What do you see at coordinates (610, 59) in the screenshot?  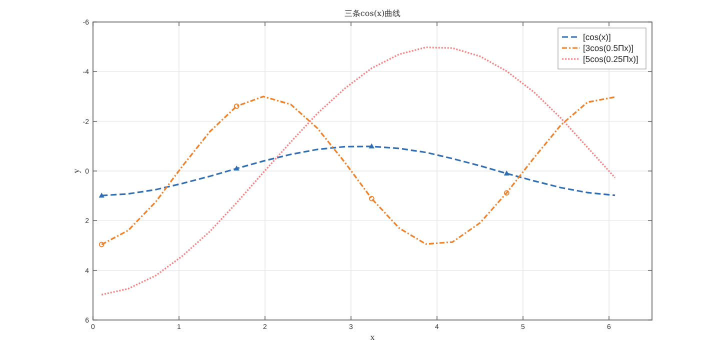 I see `legend-label: [5cos(0.25Πx)]` at bounding box center [610, 59].